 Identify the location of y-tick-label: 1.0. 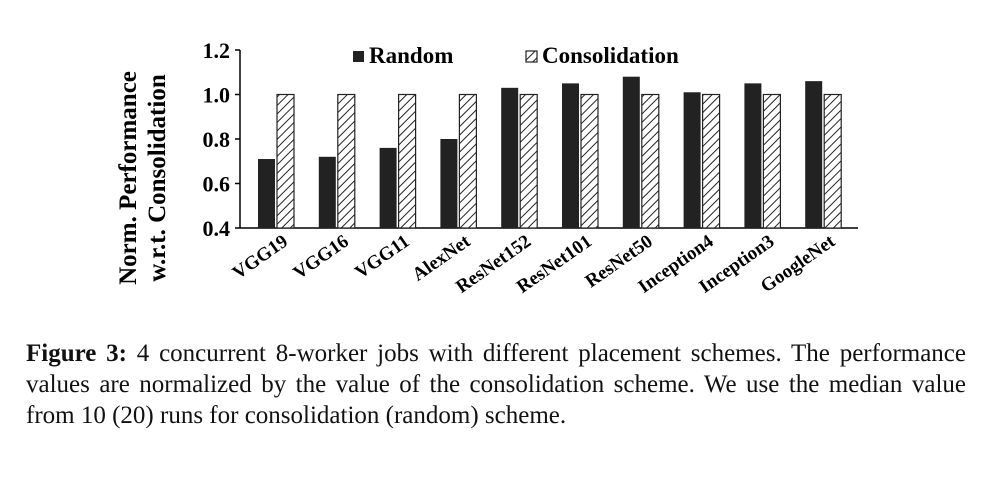
(217, 95).